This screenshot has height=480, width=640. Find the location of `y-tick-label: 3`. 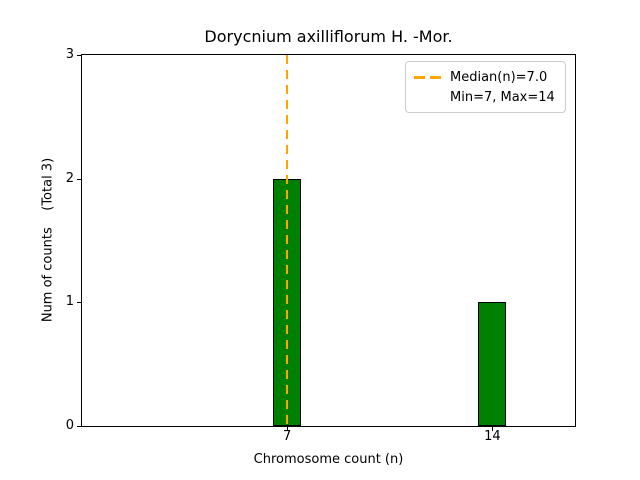

y-tick-label: 3 is located at coordinates (69, 54).